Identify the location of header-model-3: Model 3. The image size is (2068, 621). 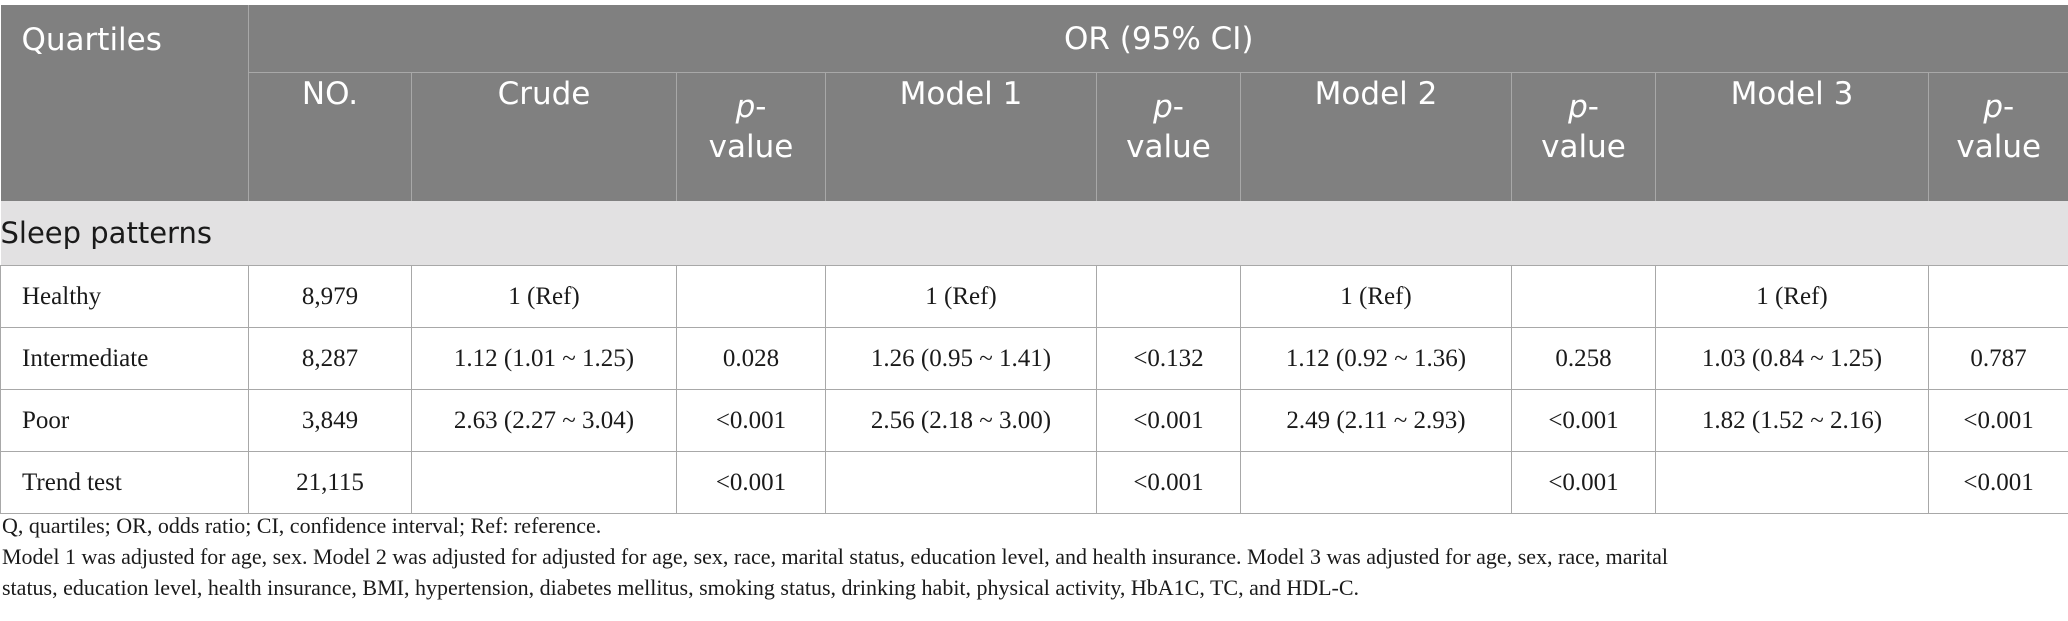
(1792, 136).